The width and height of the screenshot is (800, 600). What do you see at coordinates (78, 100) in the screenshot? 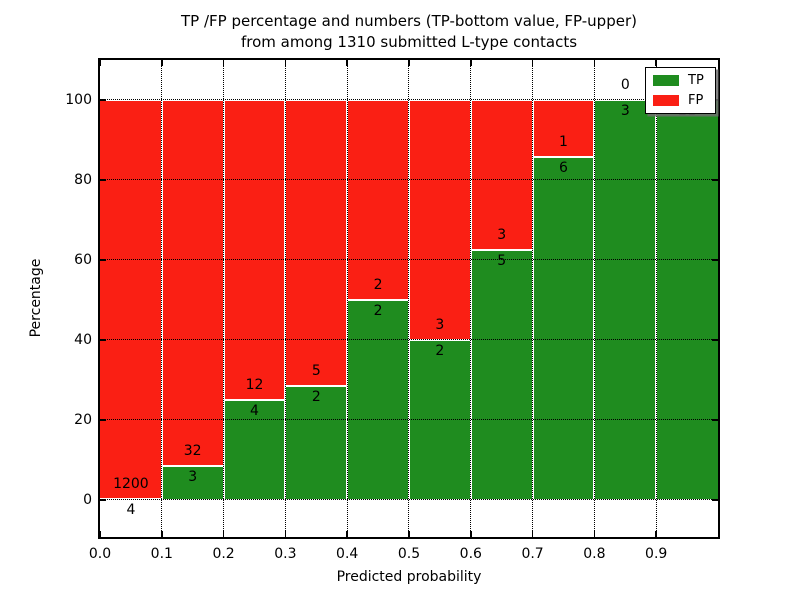
I see `y-tick-label: 100` at bounding box center [78, 100].